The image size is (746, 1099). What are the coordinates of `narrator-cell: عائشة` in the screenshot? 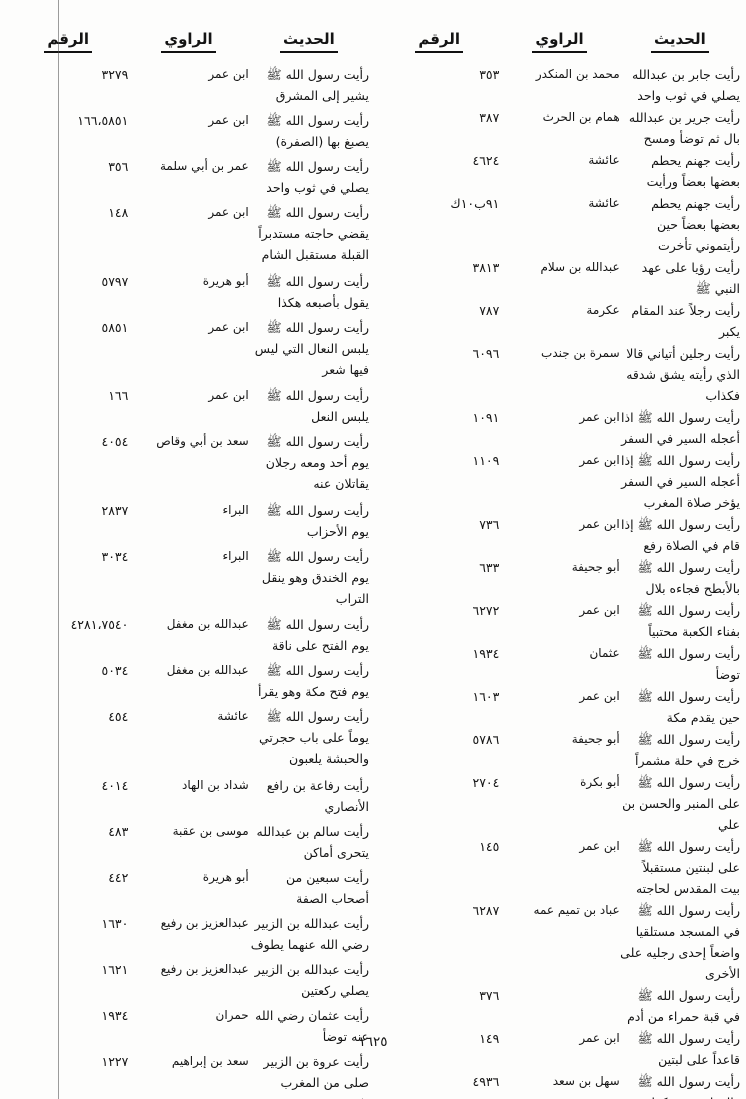 It's located at (604, 160).